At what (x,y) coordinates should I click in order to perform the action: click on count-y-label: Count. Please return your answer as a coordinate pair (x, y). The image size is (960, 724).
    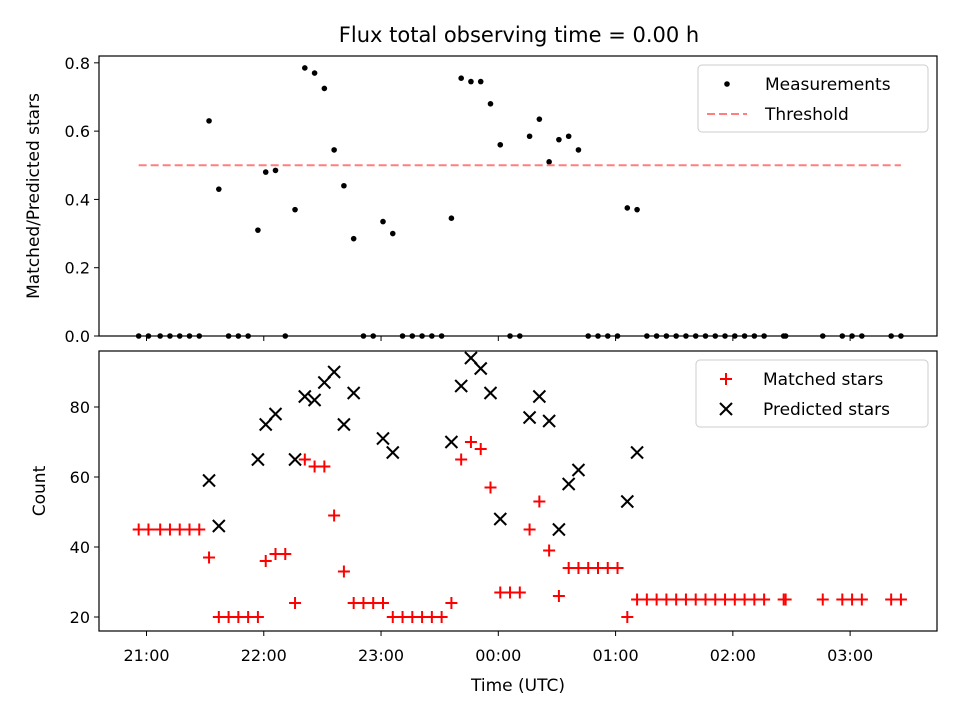
    Looking at the image, I should click on (40, 490).